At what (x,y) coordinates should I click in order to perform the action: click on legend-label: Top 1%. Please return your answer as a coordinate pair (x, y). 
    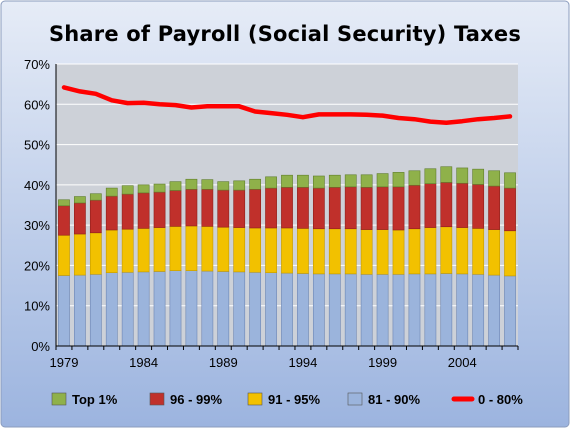
    Looking at the image, I should click on (95, 399).